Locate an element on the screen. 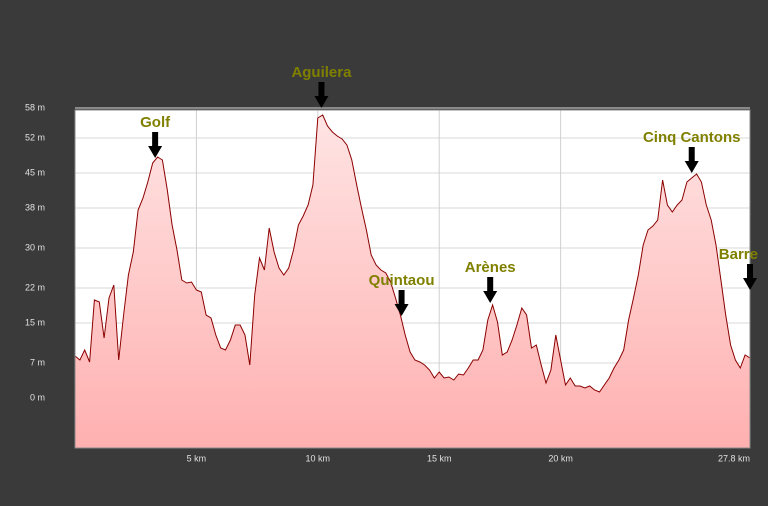 Image resolution: width=768 pixels, height=506 pixels. annotation-label: Cinq Cantons is located at coordinates (692, 137).